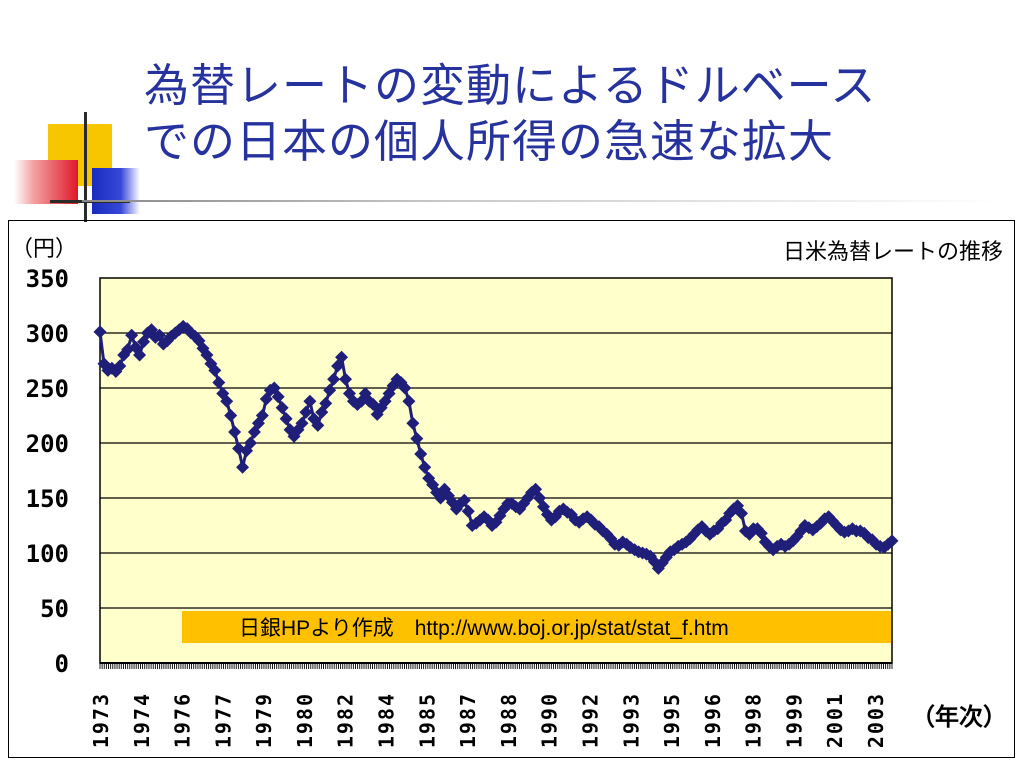  What do you see at coordinates (959, 717) in the screenshot?
I see `x-axis-label: （年次）` at bounding box center [959, 717].